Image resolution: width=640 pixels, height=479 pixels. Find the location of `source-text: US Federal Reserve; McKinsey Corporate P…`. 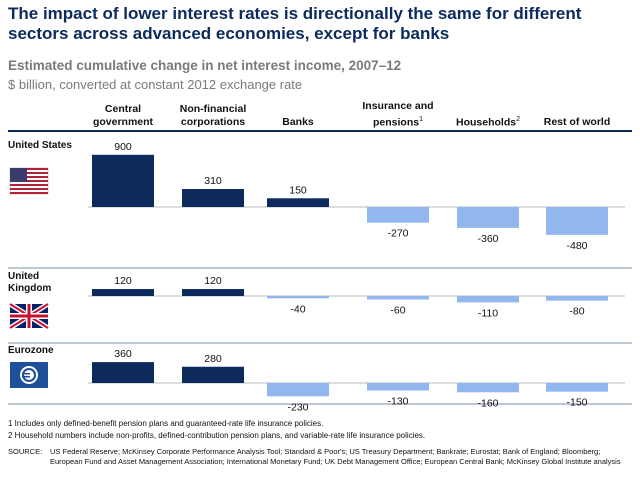

source-text: US Federal Reserve; McKinsey Corporate P… is located at coordinates (335, 456).